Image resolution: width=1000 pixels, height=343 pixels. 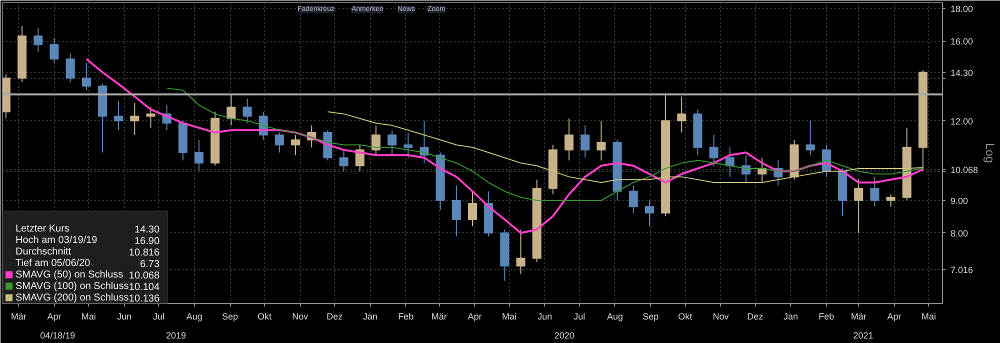 What do you see at coordinates (625, 147) in the screenshot?
I see `line-series` at bounding box center [625, 147].